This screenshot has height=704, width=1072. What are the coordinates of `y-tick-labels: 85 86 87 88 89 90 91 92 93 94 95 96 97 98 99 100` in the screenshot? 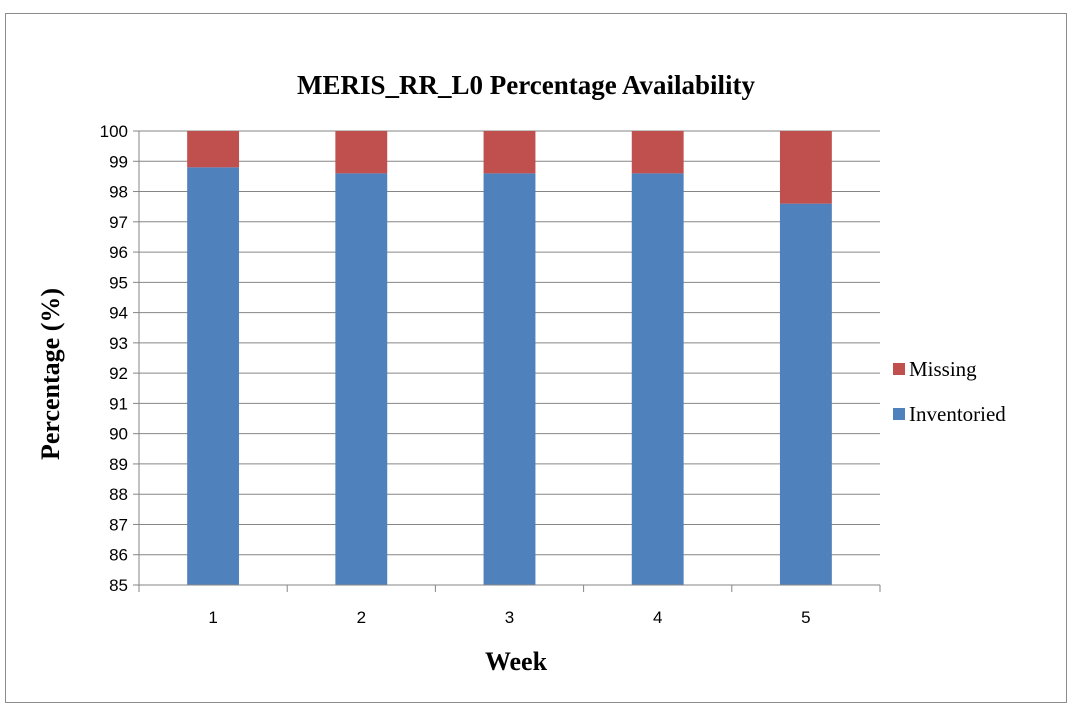 It's located at (114, 358).